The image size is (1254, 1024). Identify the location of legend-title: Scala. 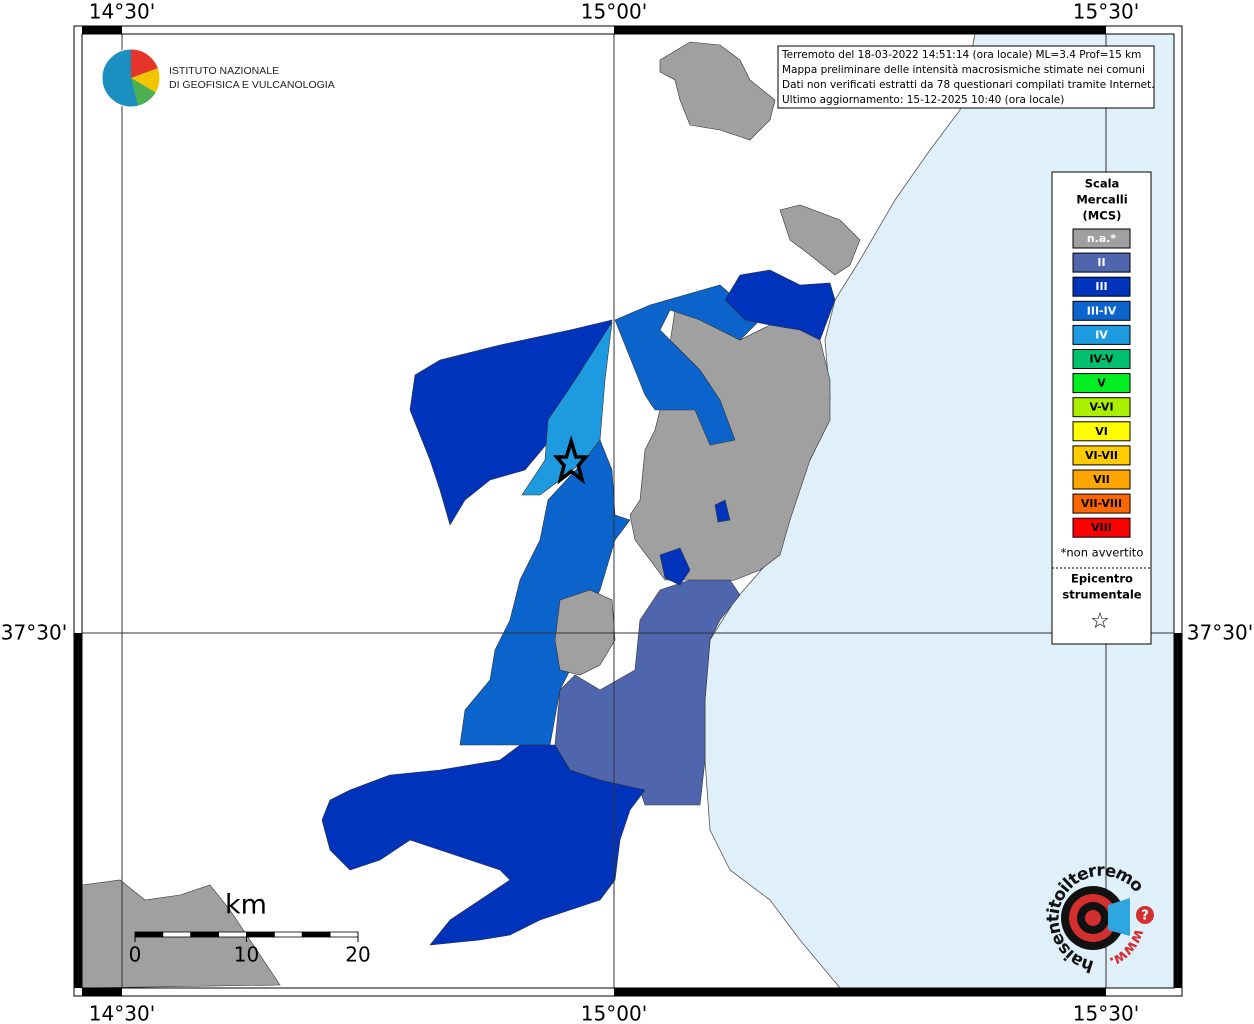
(1102, 184).